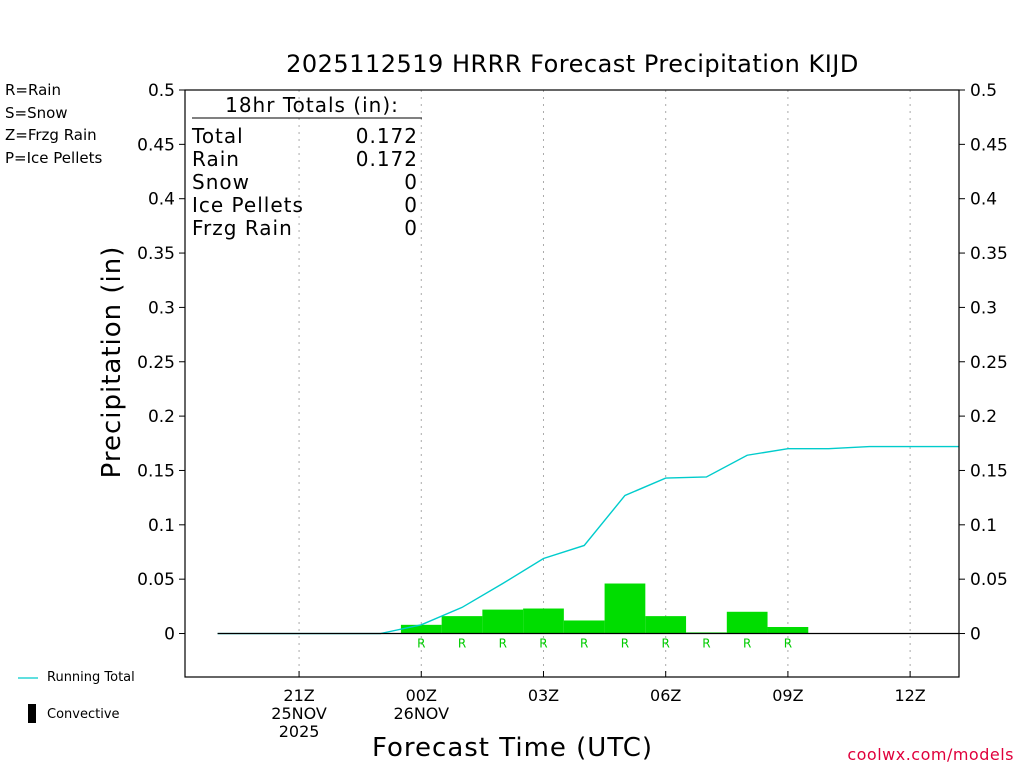 This screenshot has height=768, width=1024. What do you see at coordinates (216, 159) in the screenshot?
I see `totals-label-rain: Rain` at bounding box center [216, 159].